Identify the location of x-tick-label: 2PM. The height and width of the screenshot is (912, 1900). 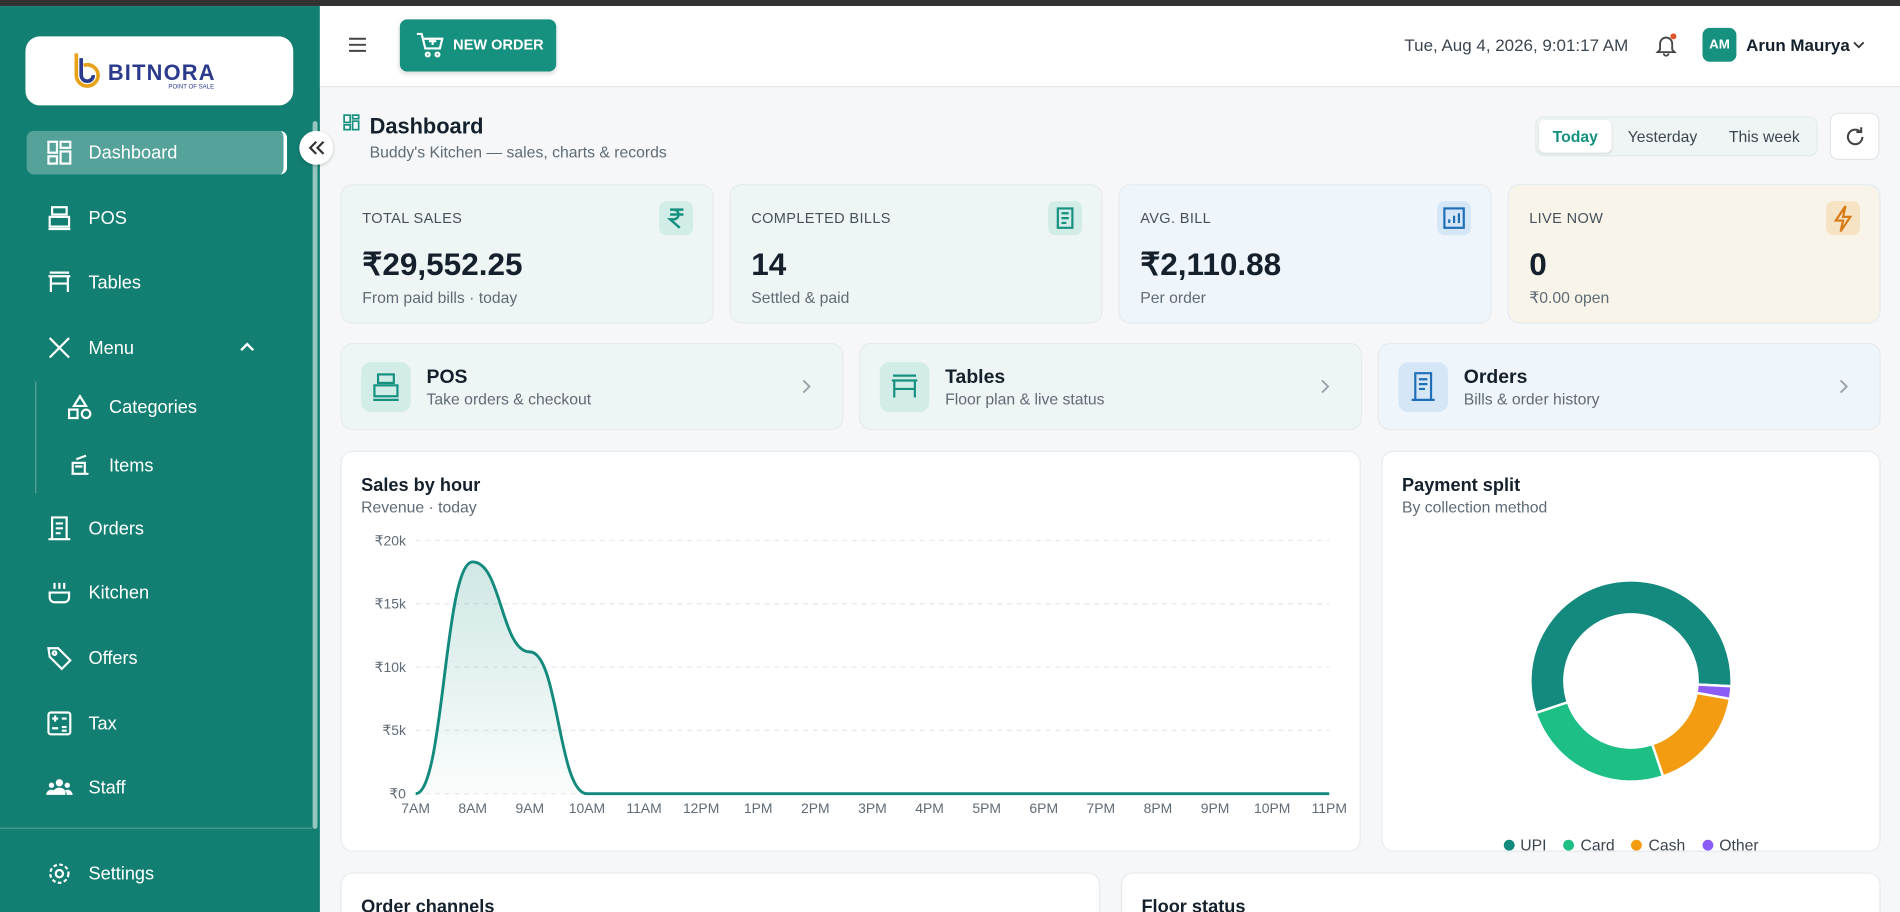
(815, 808).